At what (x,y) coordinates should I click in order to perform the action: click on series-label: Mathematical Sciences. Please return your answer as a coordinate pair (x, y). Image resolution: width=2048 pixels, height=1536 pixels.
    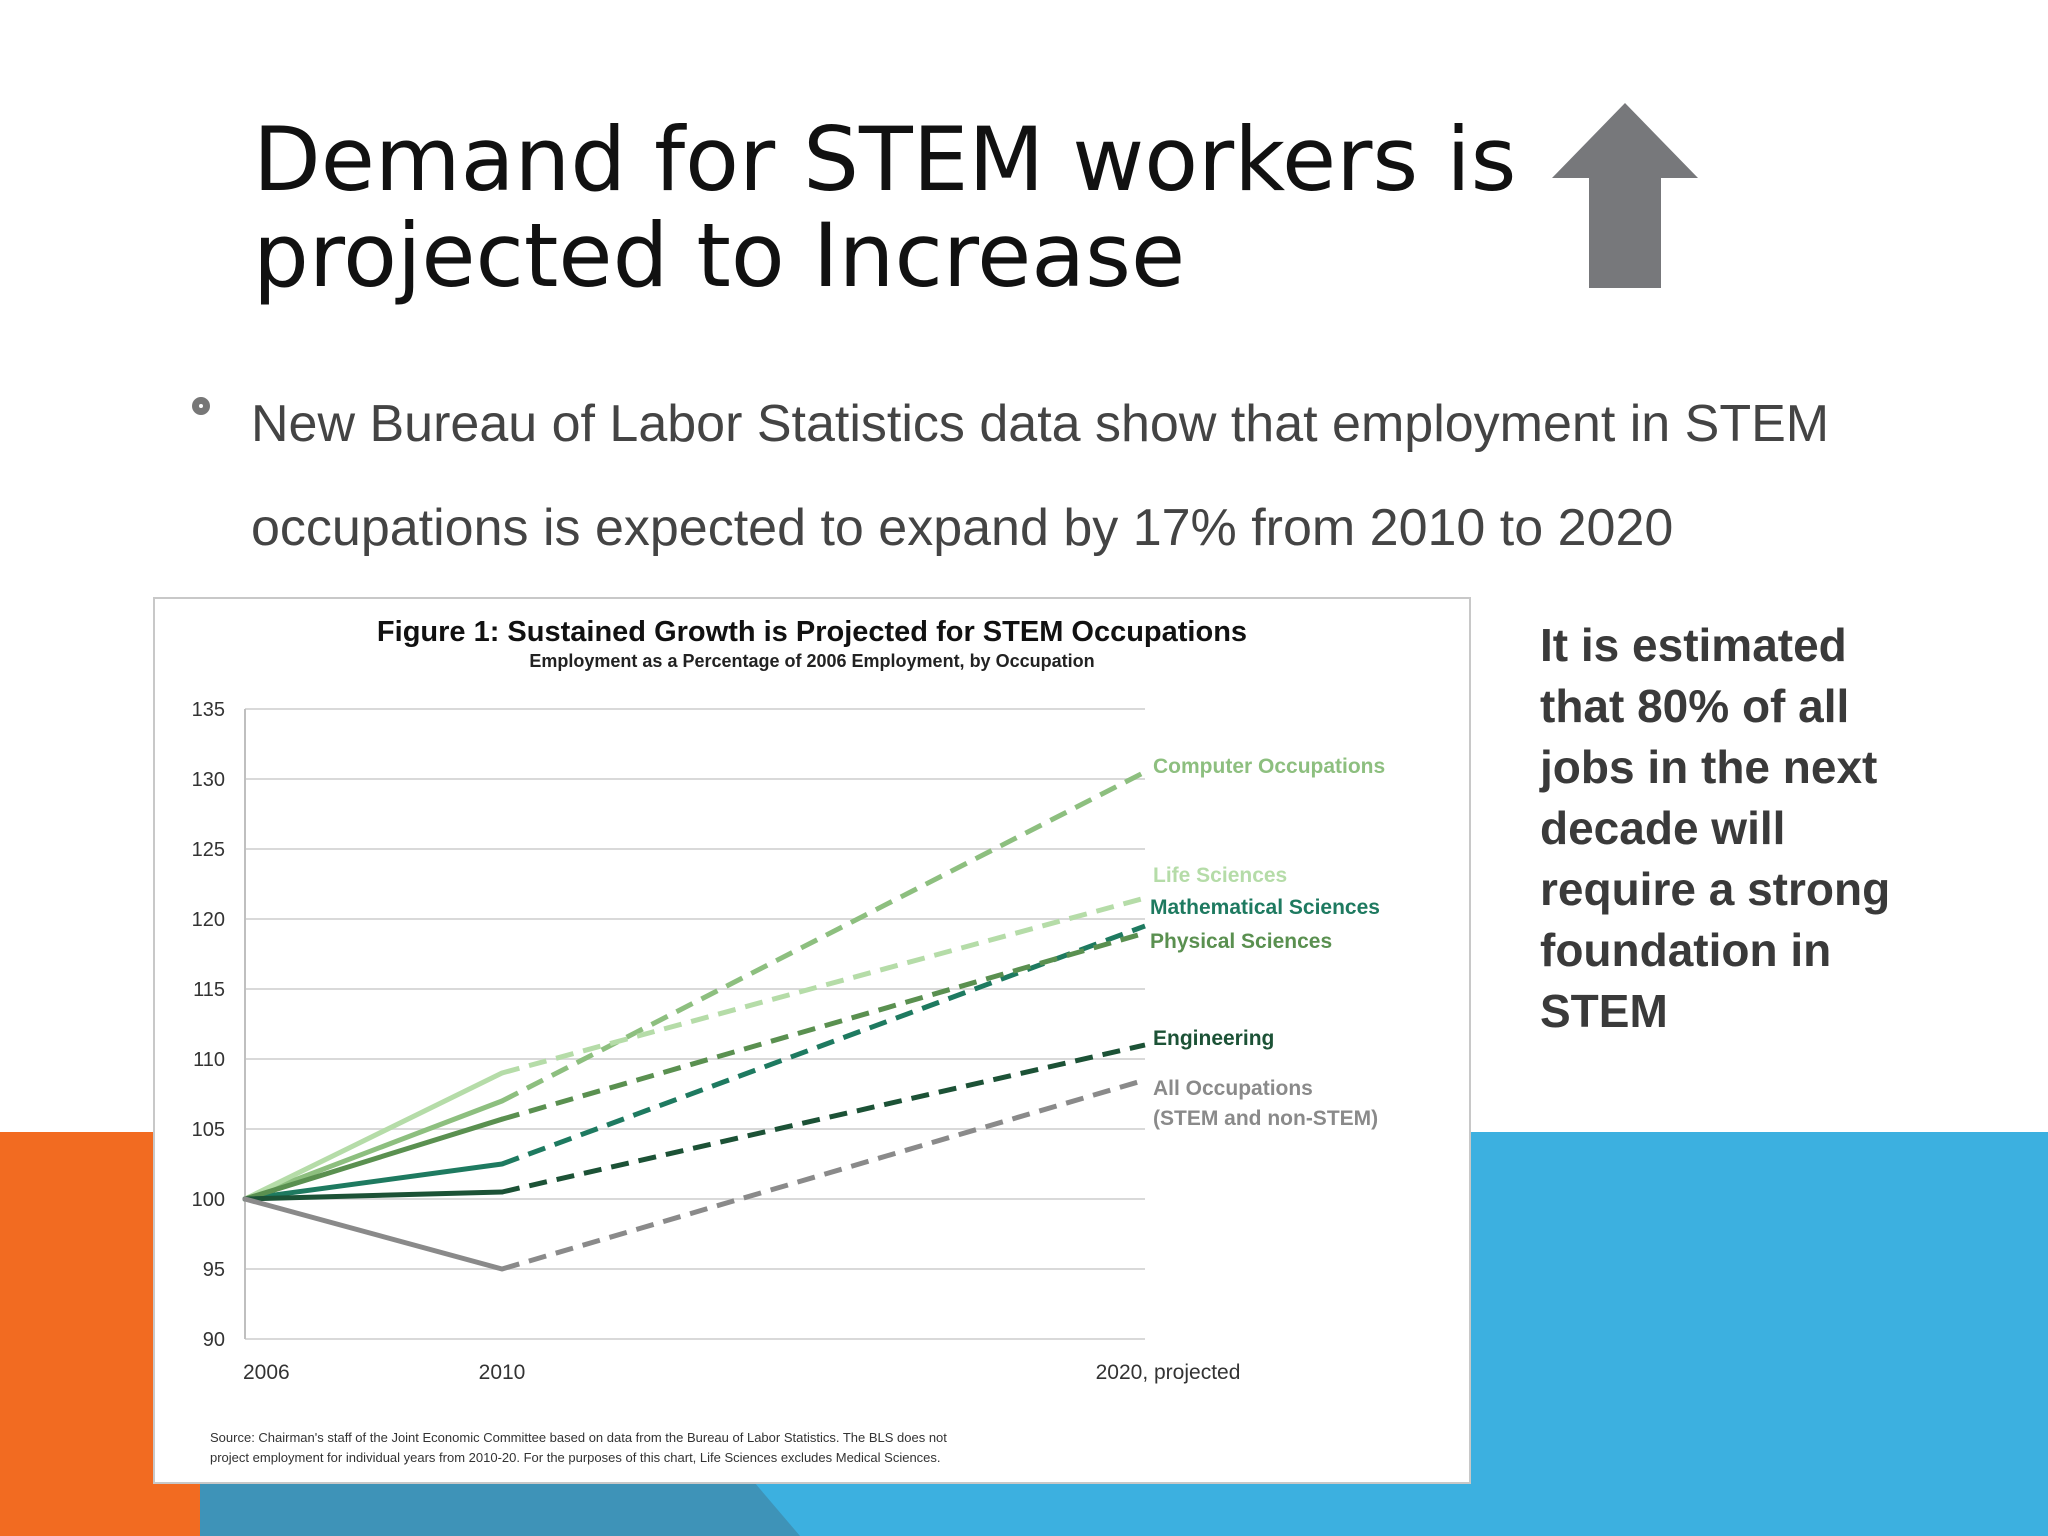
    Looking at the image, I should click on (1265, 907).